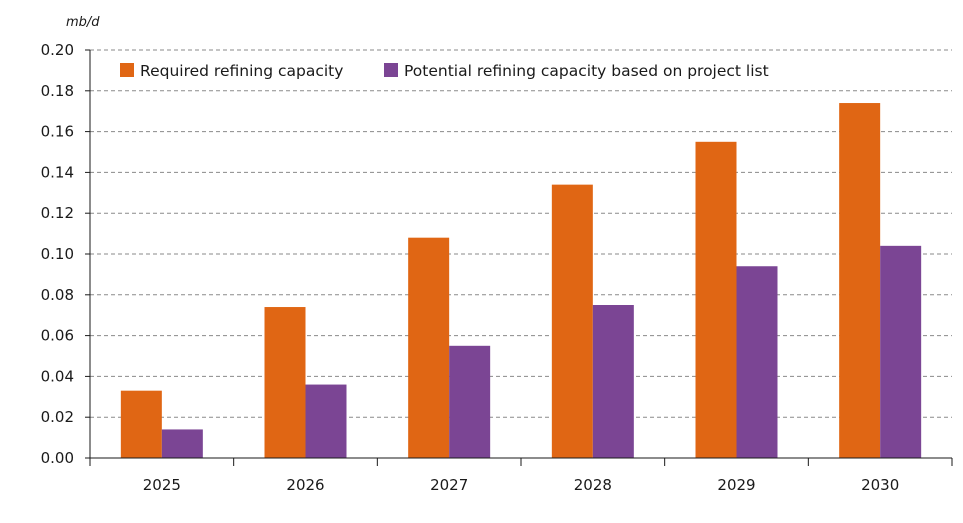 The width and height of the screenshot is (963, 523). What do you see at coordinates (593, 485) in the screenshot?
I see `x-tick-label: 2028` at bounding box center [593, 485].